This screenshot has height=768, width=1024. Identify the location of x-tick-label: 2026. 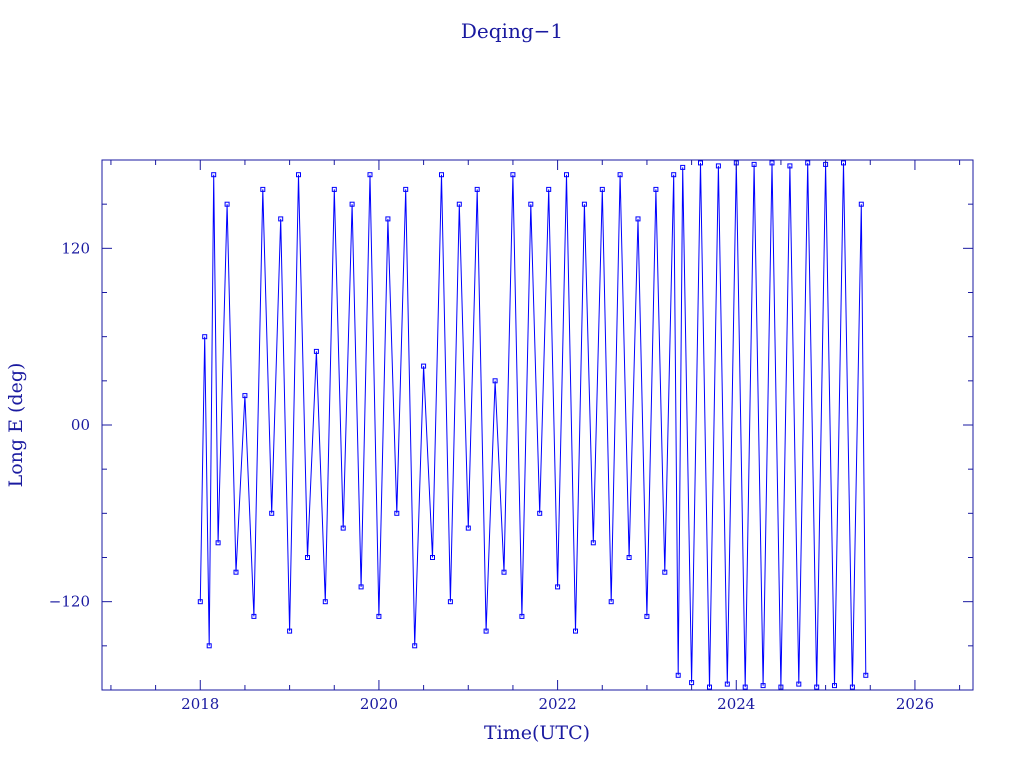
(915, 704).